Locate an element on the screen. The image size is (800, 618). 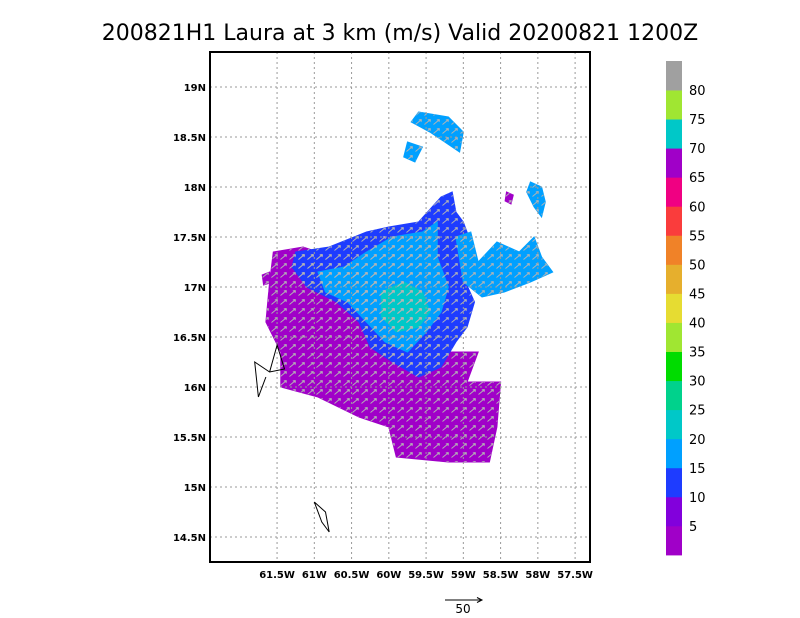
y-tick-label: 16.5N is located at coordinates (189, 338).